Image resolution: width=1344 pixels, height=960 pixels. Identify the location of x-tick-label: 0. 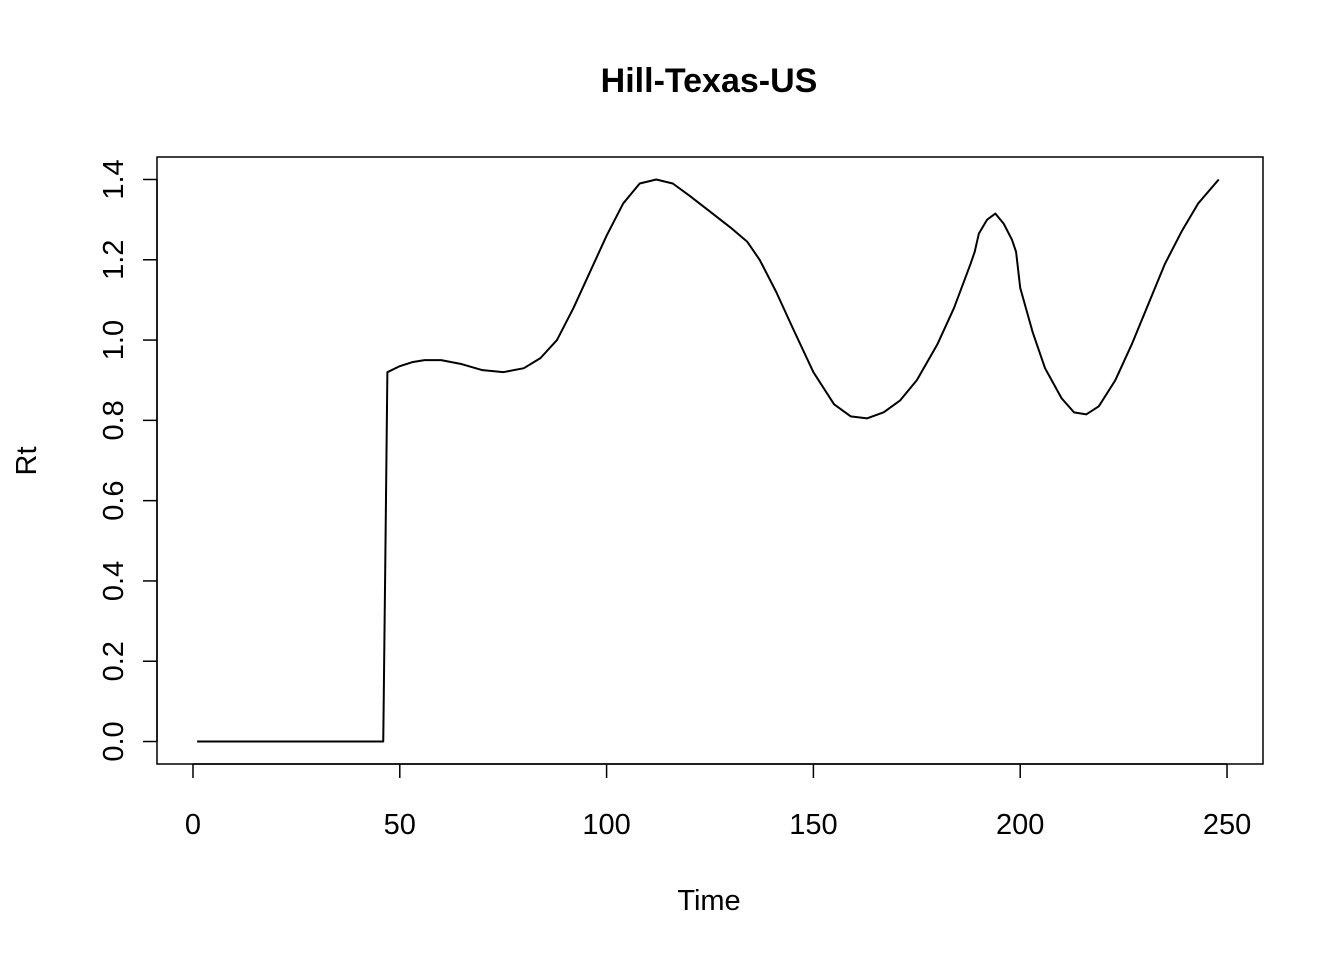
(193, 825).